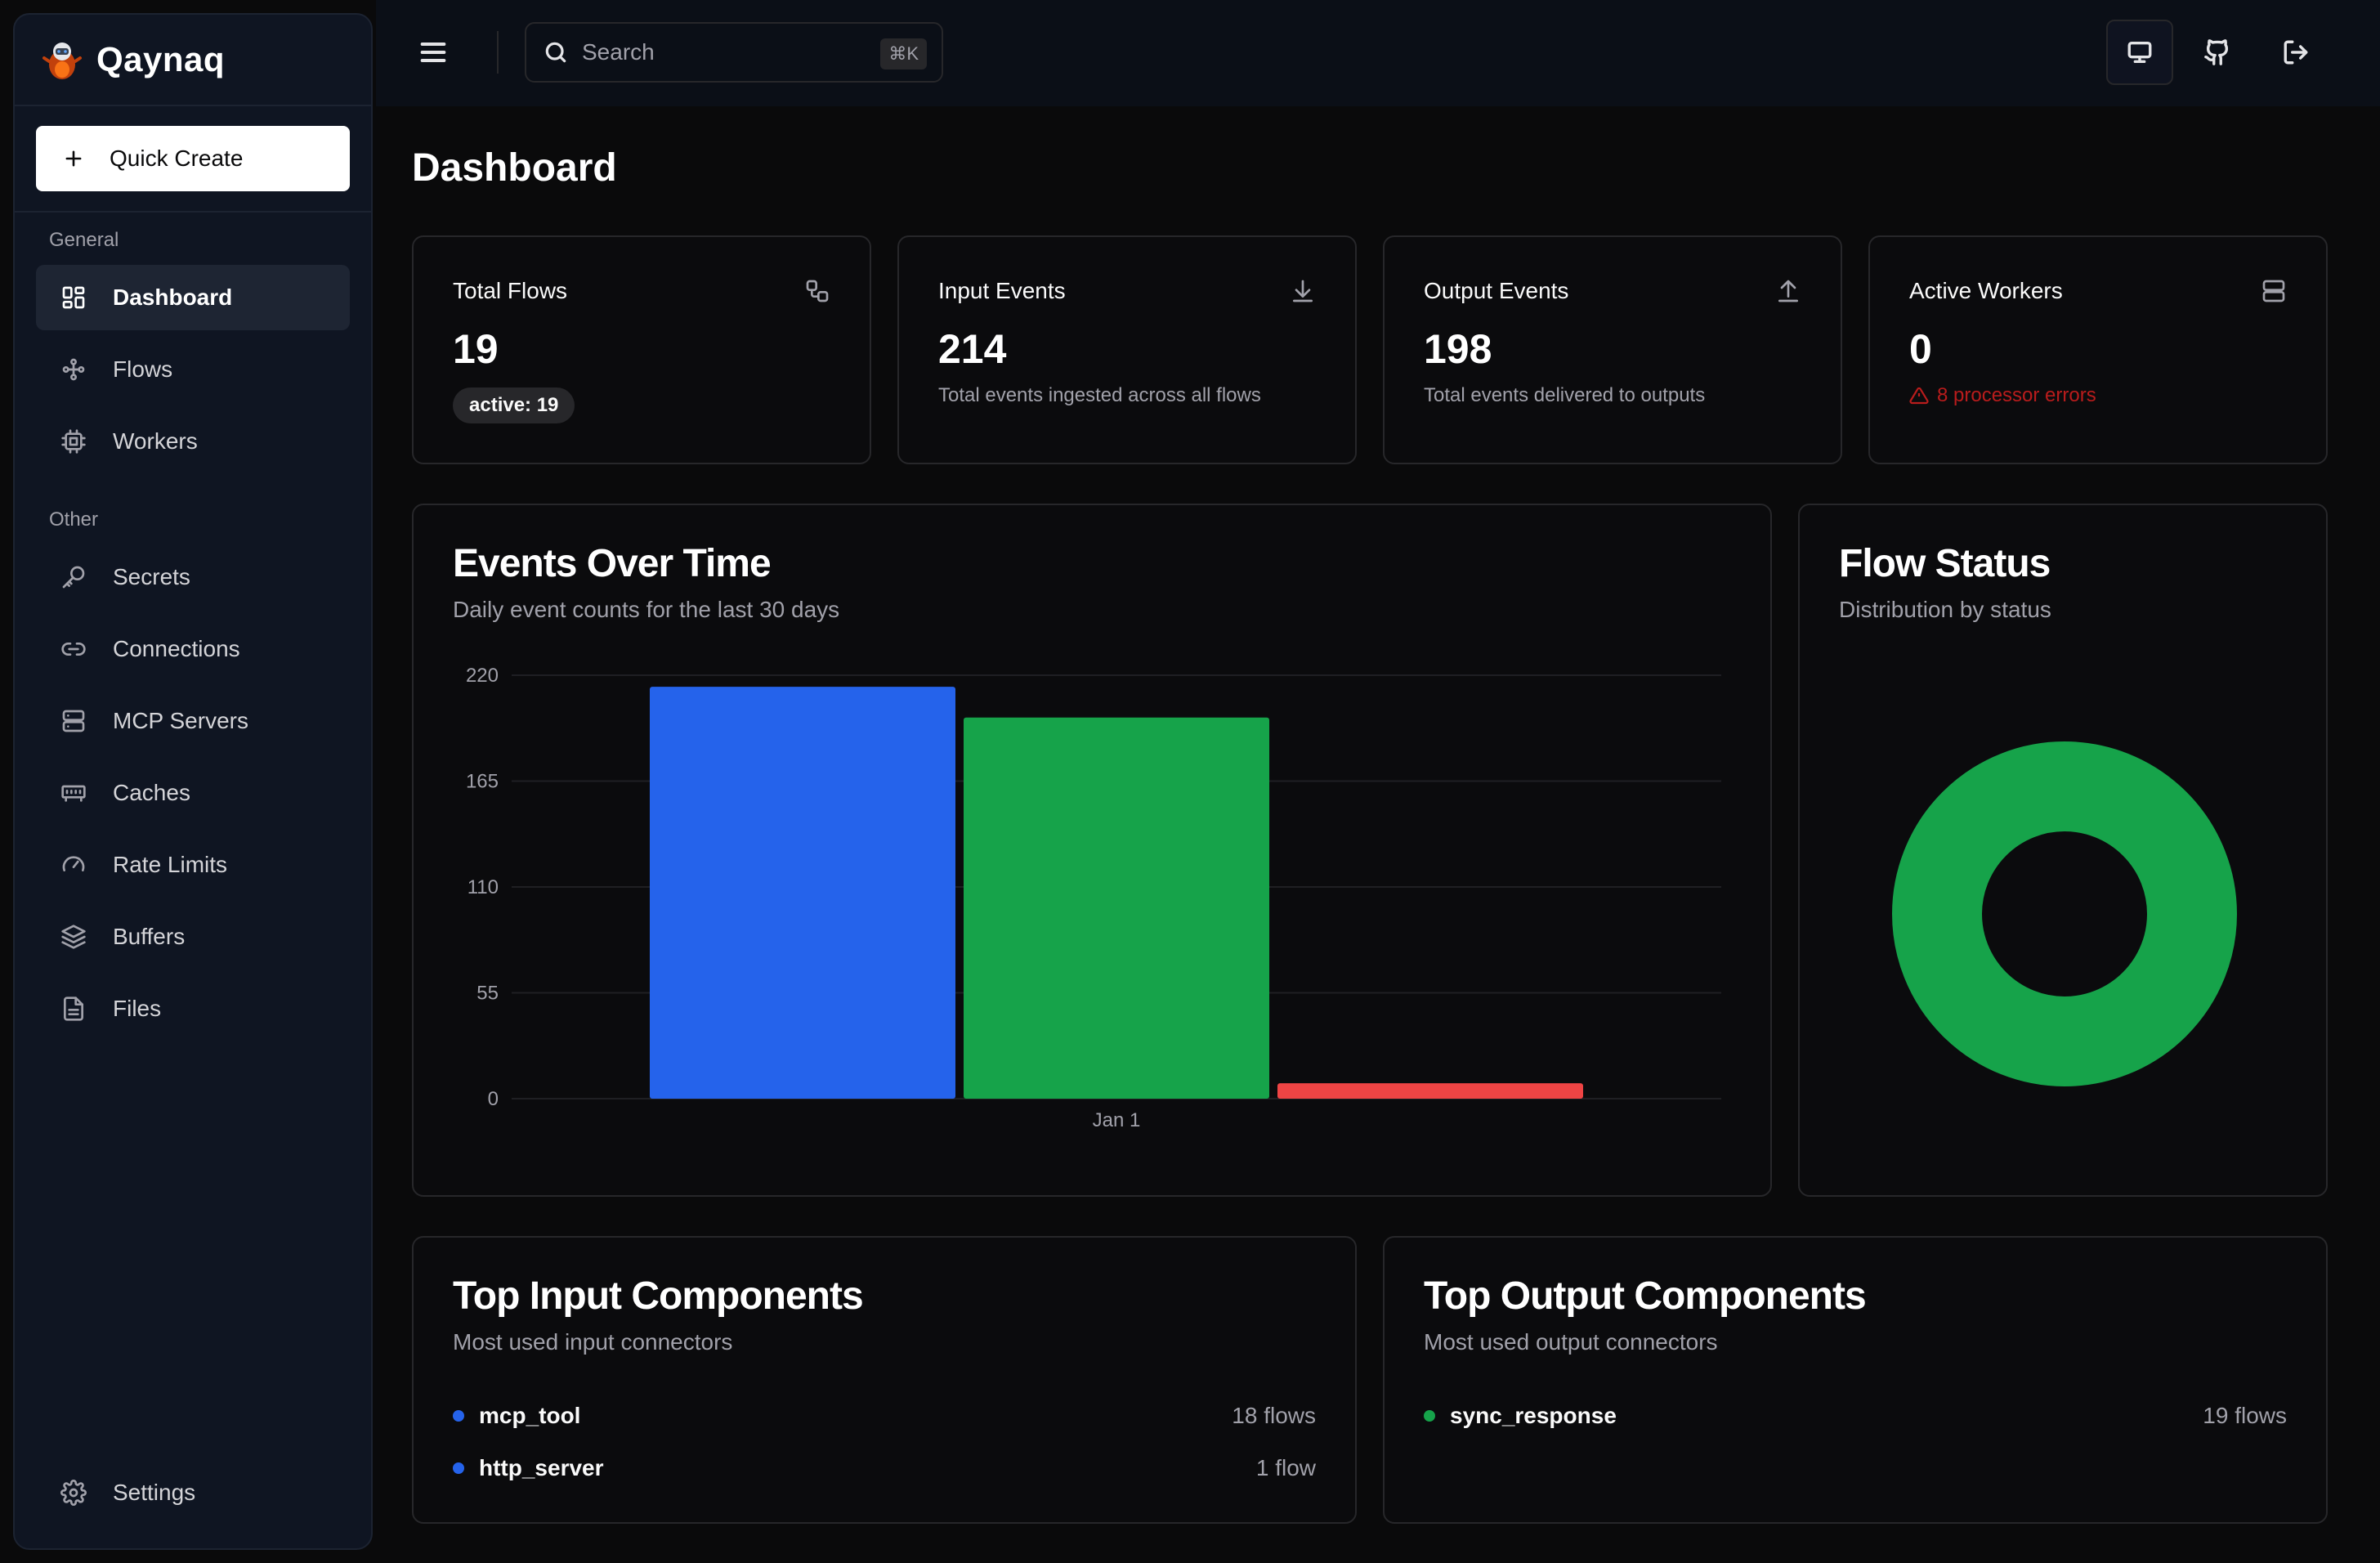 The height and width of the screenshot is (1563, 2380). What do you see at coordinates (73, 158) in the screenshot?
I see `plus-icon` at bounding box center [73, 158].